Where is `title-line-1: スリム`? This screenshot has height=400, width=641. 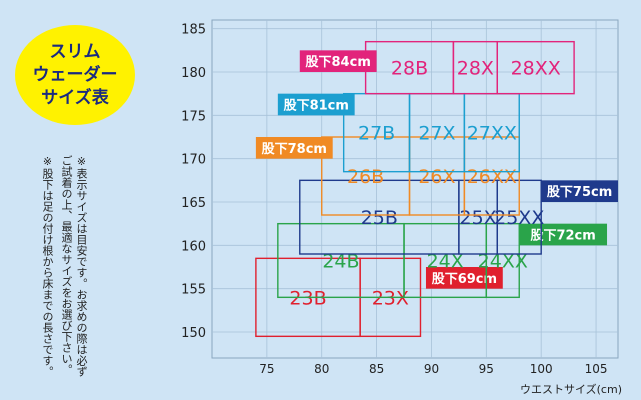 title-line-1: スリム is located at coordinates (75, 51).